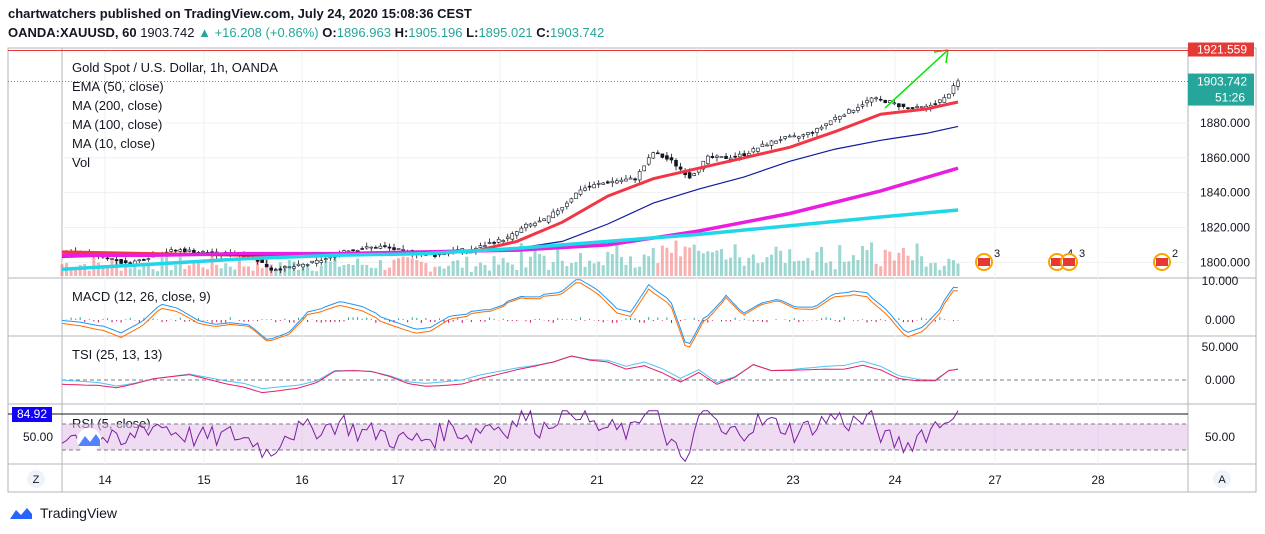 The height and width of the screenshot is (534, 1265). I want to click on tradingview-watermark-shape, so click(89, 440).